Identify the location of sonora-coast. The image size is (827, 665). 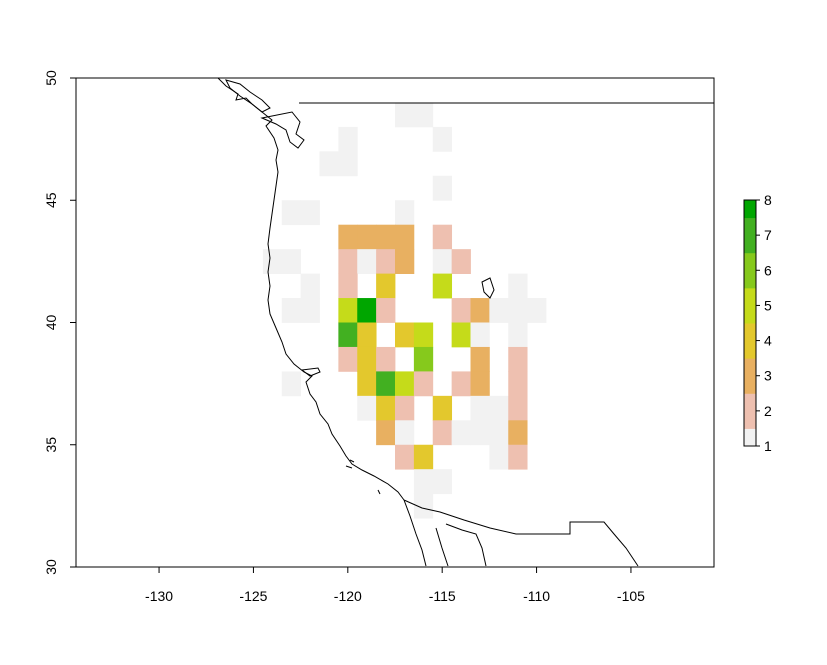
(466, 545).